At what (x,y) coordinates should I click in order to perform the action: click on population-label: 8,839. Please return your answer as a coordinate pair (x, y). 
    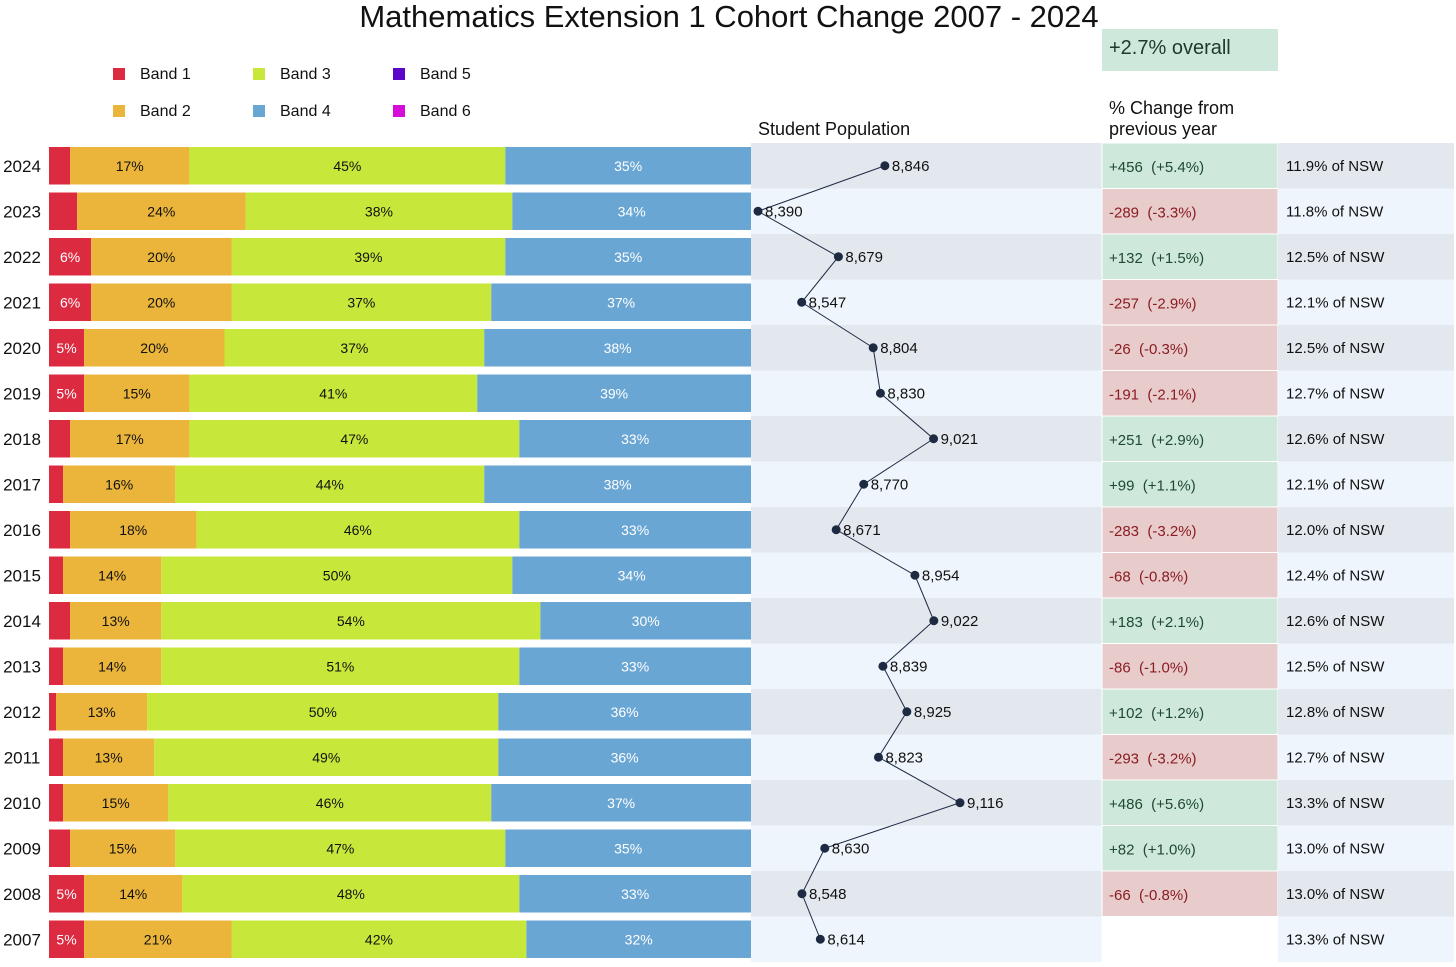
    Looking at the image, I should click on (909, 666).